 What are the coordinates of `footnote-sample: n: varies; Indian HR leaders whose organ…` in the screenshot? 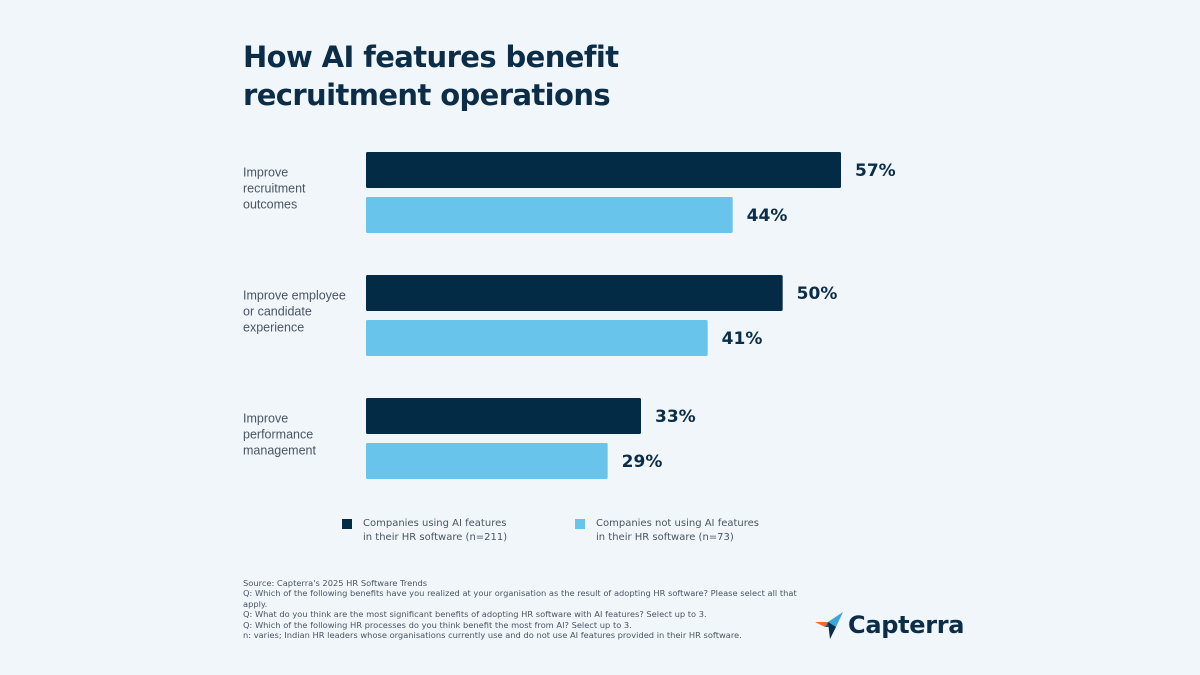 It's located at (492, 635).